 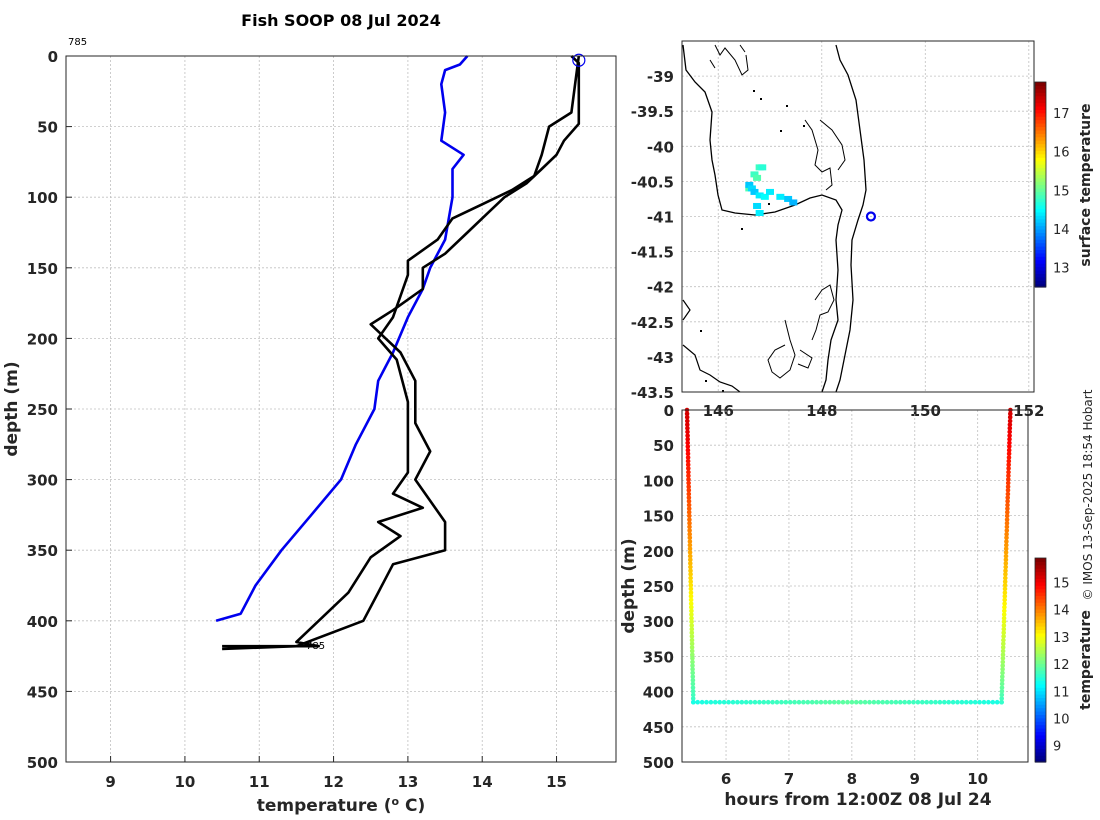 I want to click on map-ytick-0: -39, so click(x=660, y=77).